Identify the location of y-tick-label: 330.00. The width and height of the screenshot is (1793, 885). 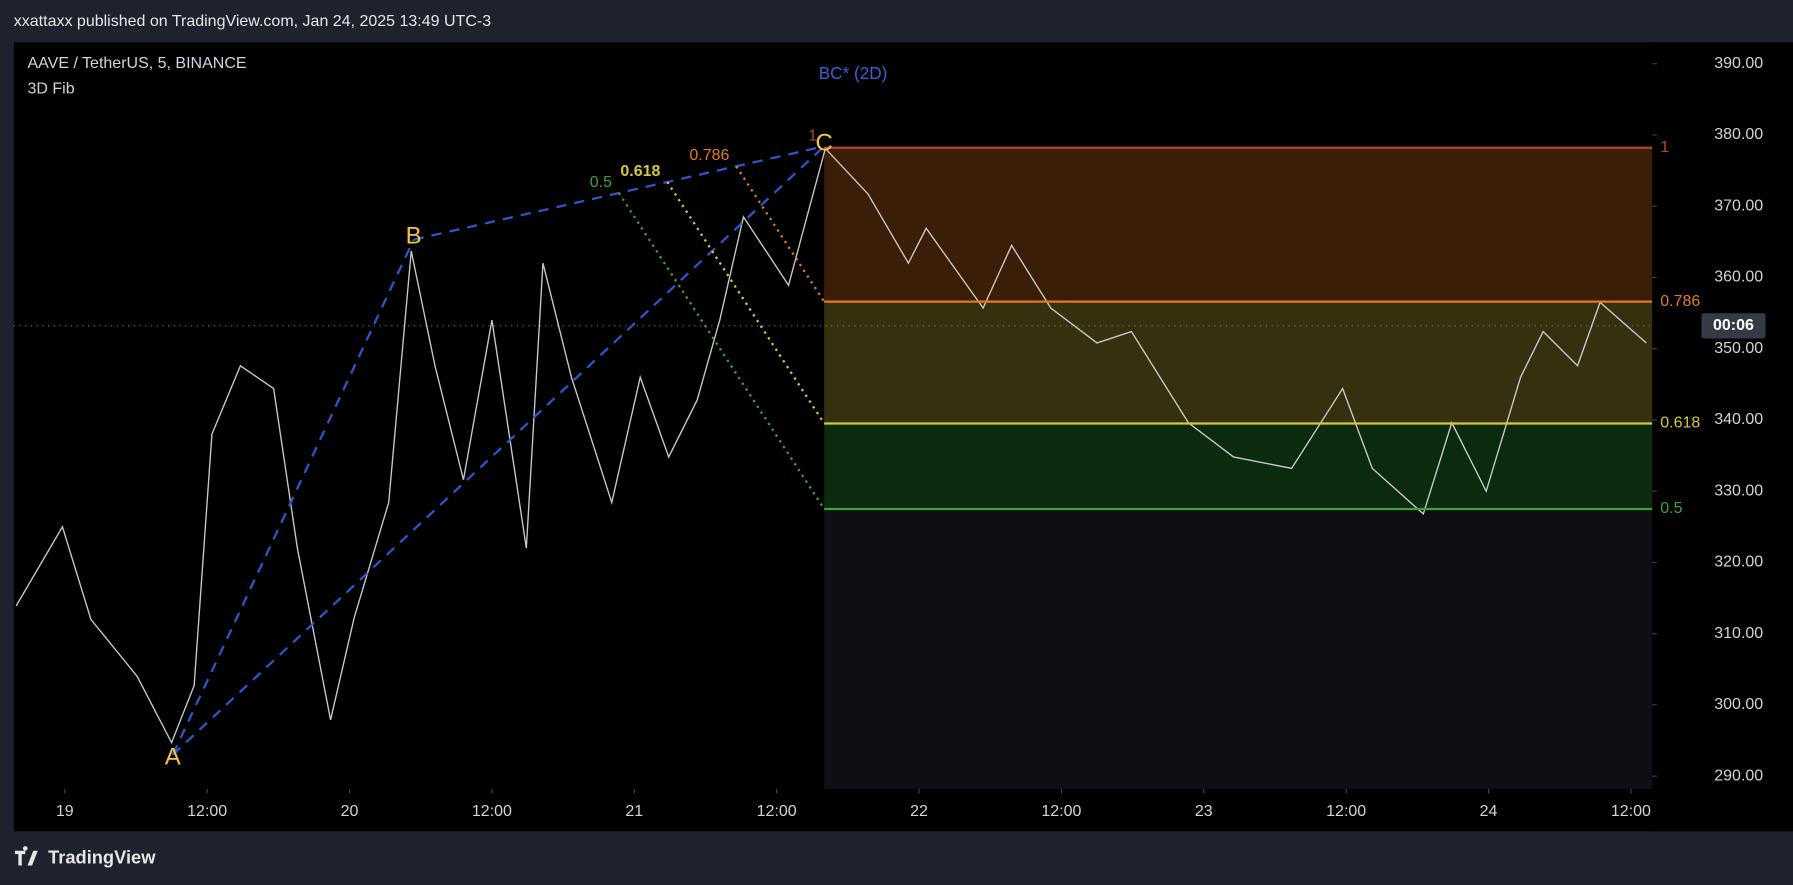
(1738, 490).